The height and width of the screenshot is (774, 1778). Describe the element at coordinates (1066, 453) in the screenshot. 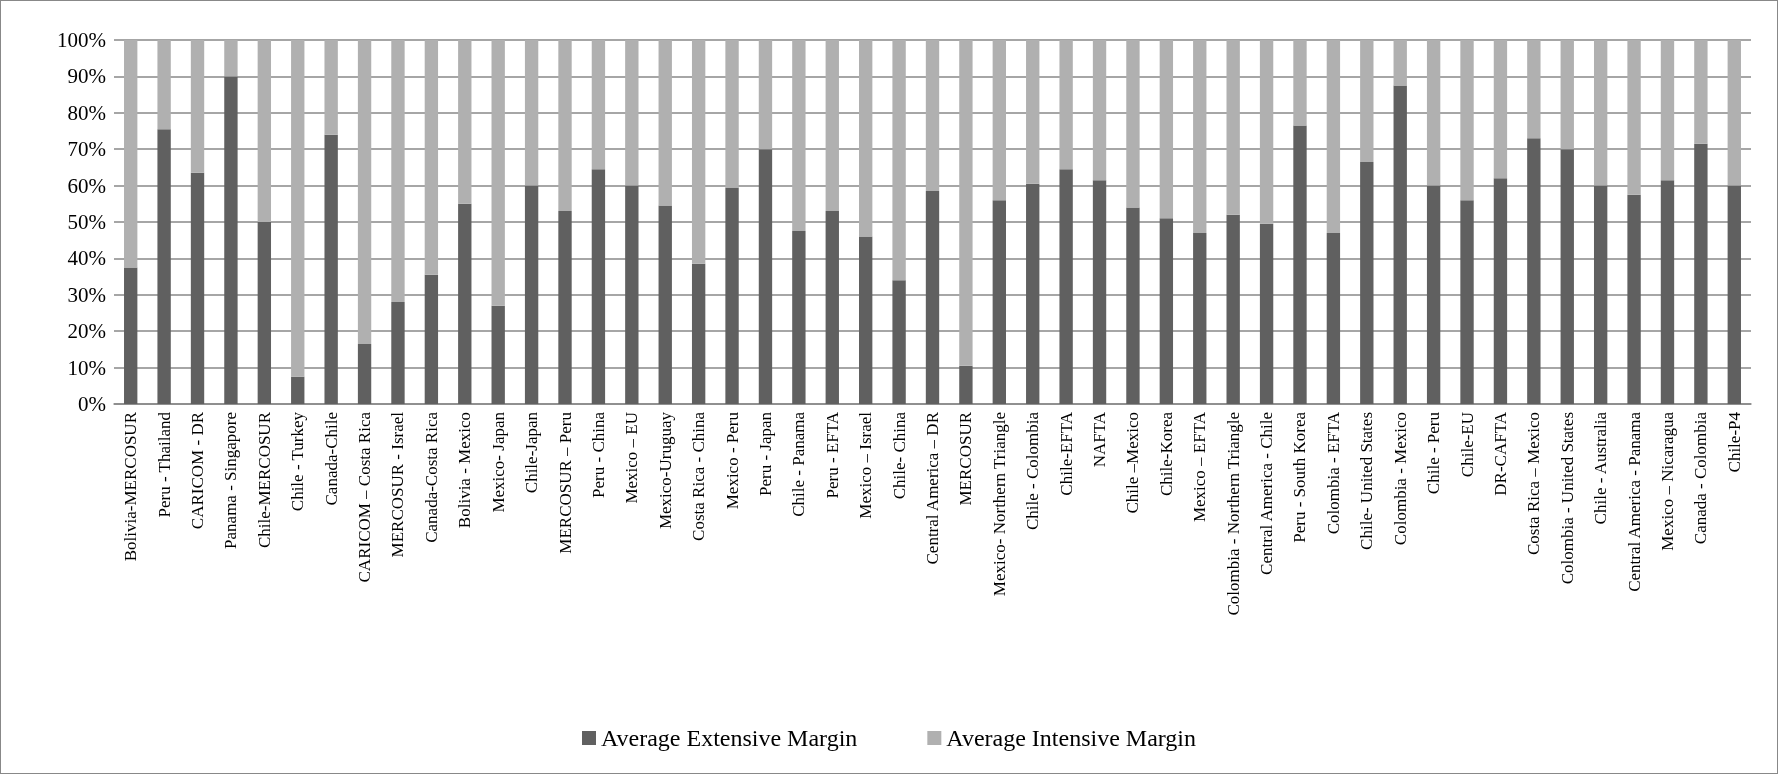

I see `x-tick-label: Chile-EFTA` at that location.